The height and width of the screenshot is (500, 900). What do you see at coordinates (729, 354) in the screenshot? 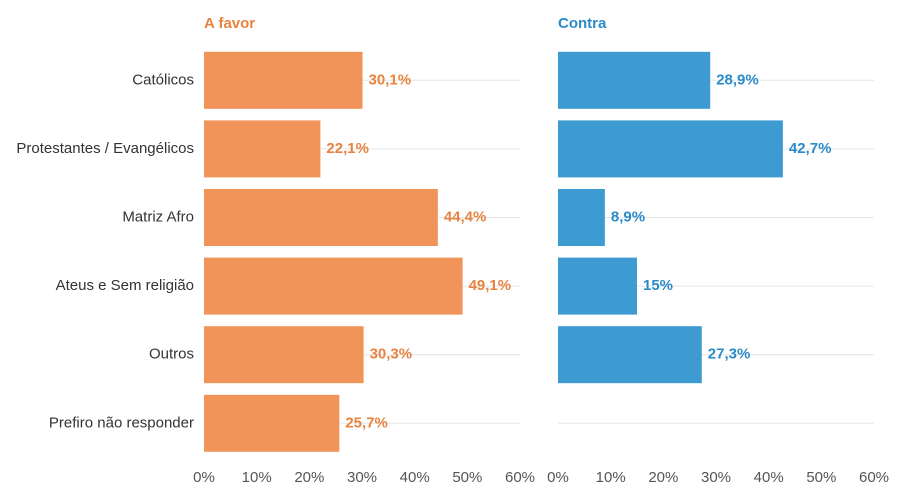
I see `value-label: 27,3%` at bounding box center [729, 354].